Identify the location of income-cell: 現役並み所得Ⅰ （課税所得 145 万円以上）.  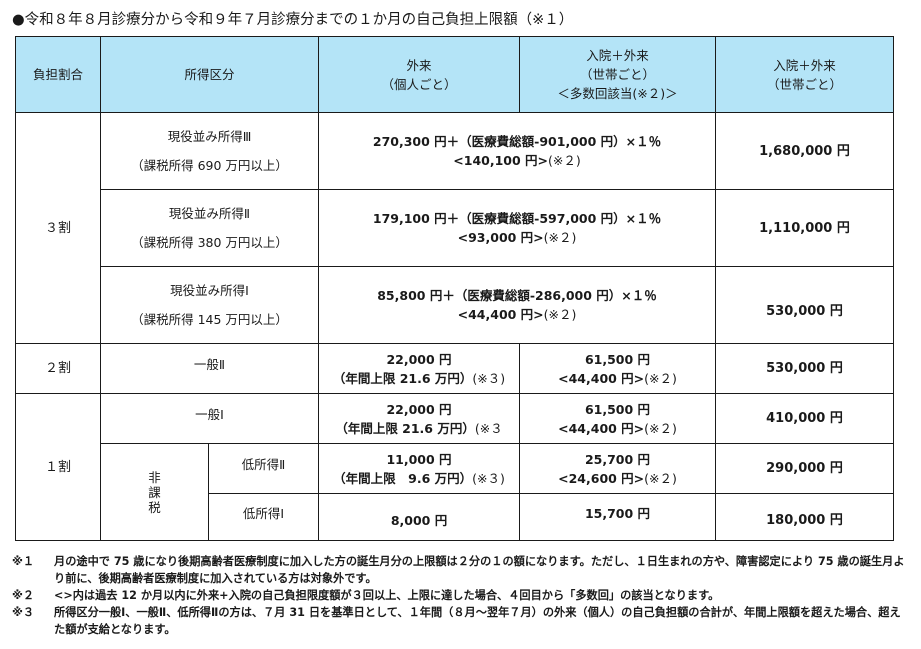
(209, 305).